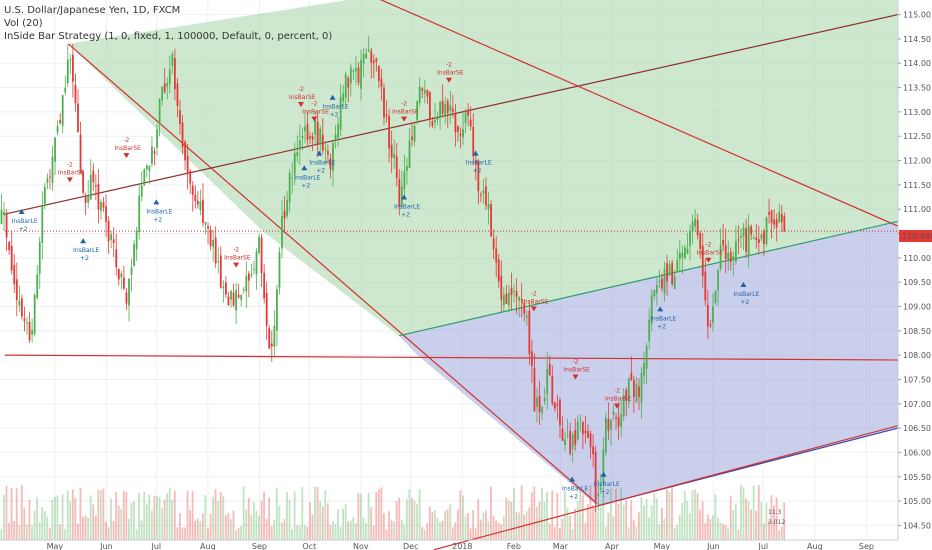 This screenshot has height=550, width=932. What do you see at coordinates (92, 10) in the screenshot?
I see `symbol-title: U.S. Dollar/Japanese Yen, 1D, FXCM` at bounding box center [92, 10].